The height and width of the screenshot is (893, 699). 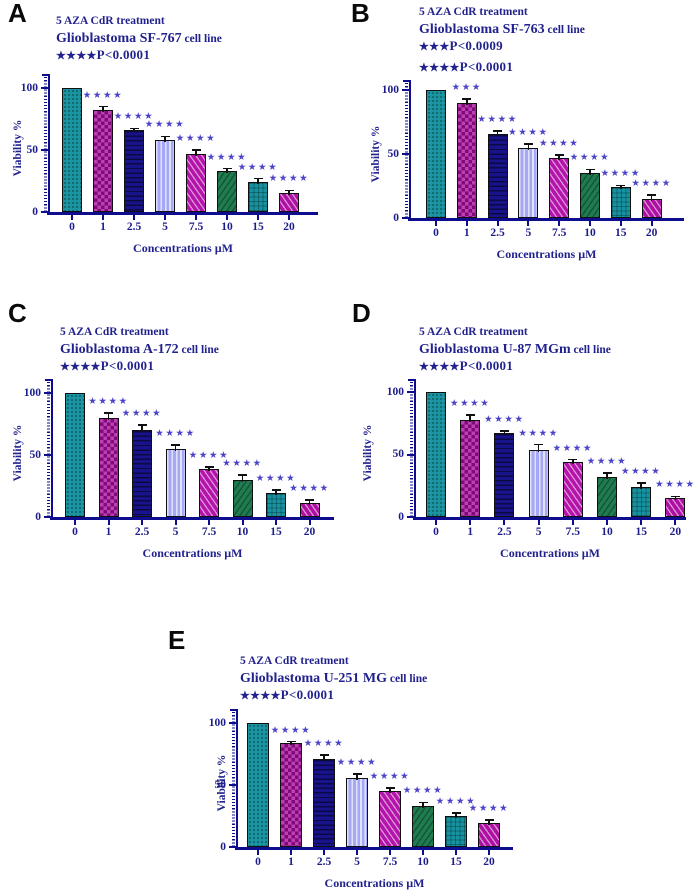 What do you see at coordinates (119, 38) in the screenshot?
I see `cell-line-name: Glioblastoma SF-767` at bounding box center [119, 38].